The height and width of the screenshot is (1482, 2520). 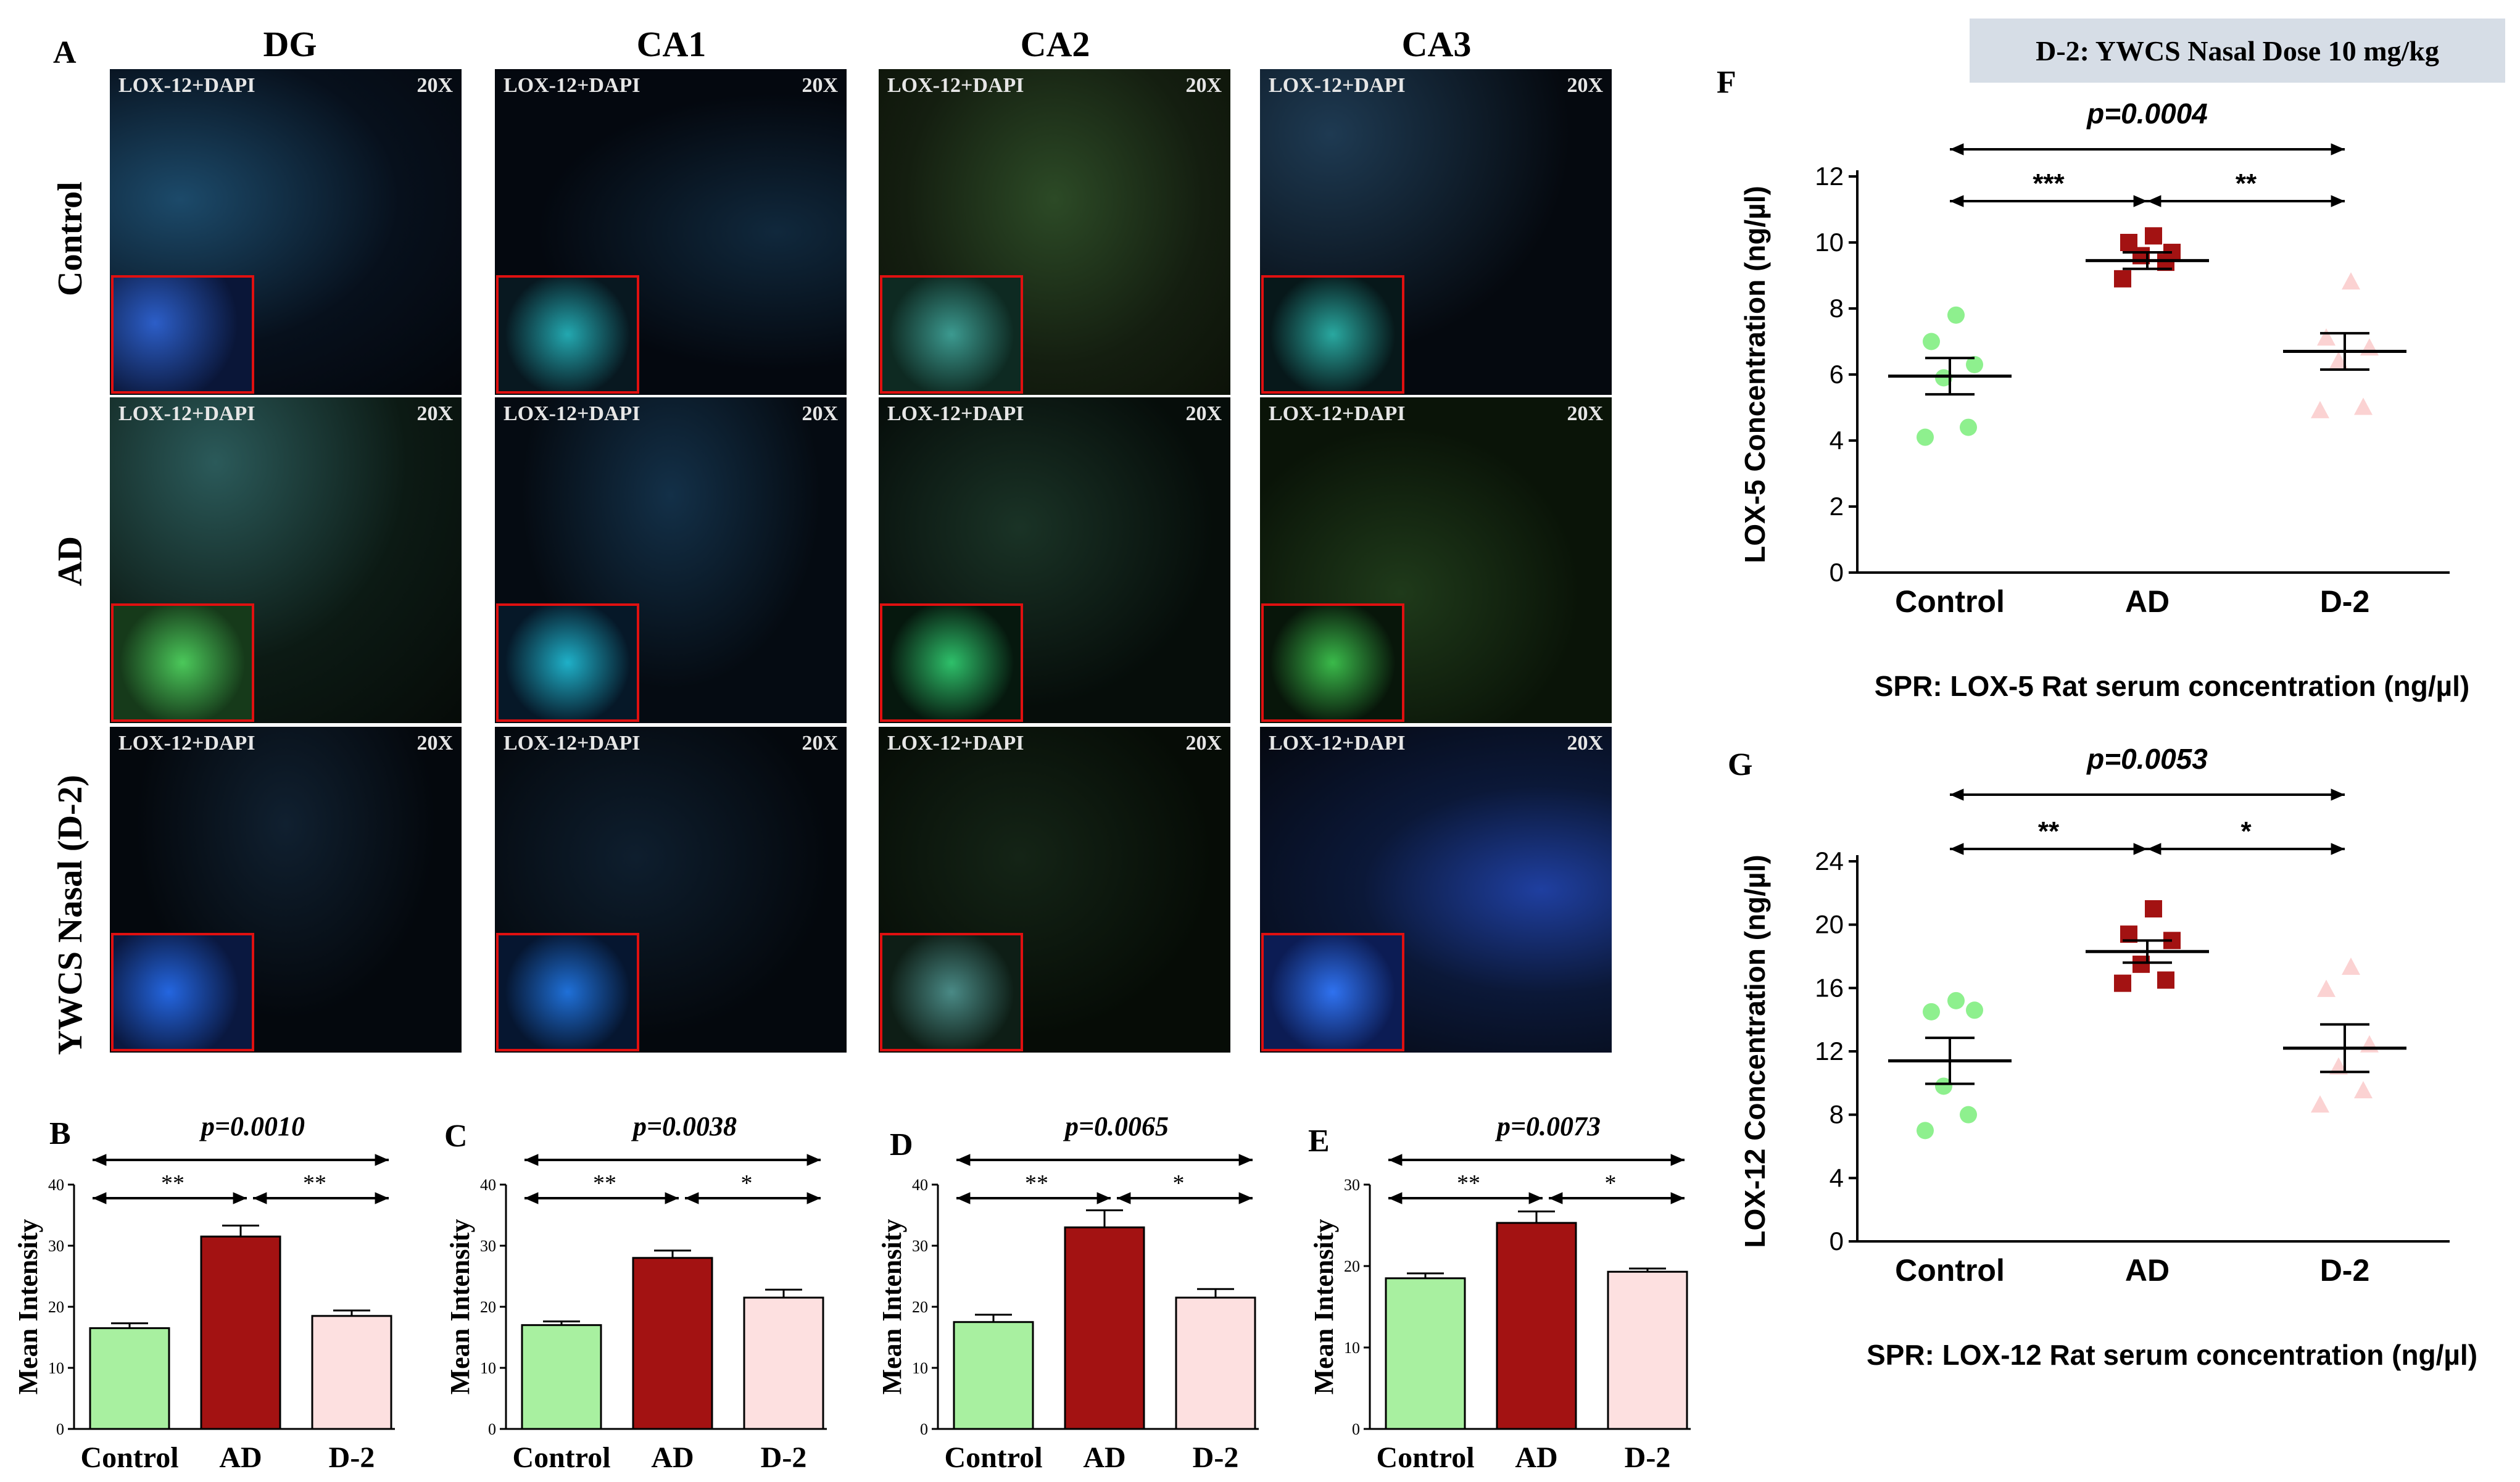 I want to click on micrograph-ad-ca3: LOX-12+DAPI 20X, so click(x=1436, y=560).